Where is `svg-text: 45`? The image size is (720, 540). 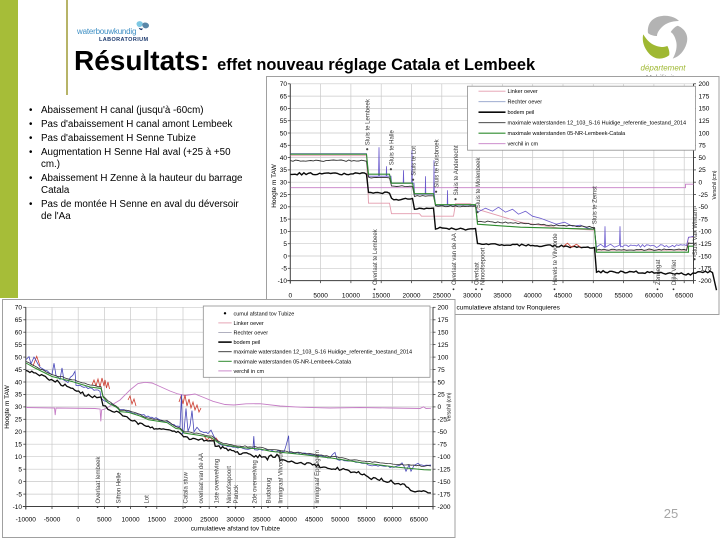
svg-text: 45 is located at coordinates (283, 145).